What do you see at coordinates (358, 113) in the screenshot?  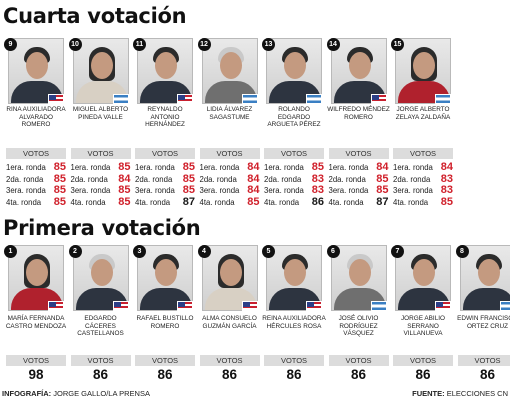 I see `candidate-name: WILFREDO MÉNDEZ ROMERO` at bounding box center [358, 113].